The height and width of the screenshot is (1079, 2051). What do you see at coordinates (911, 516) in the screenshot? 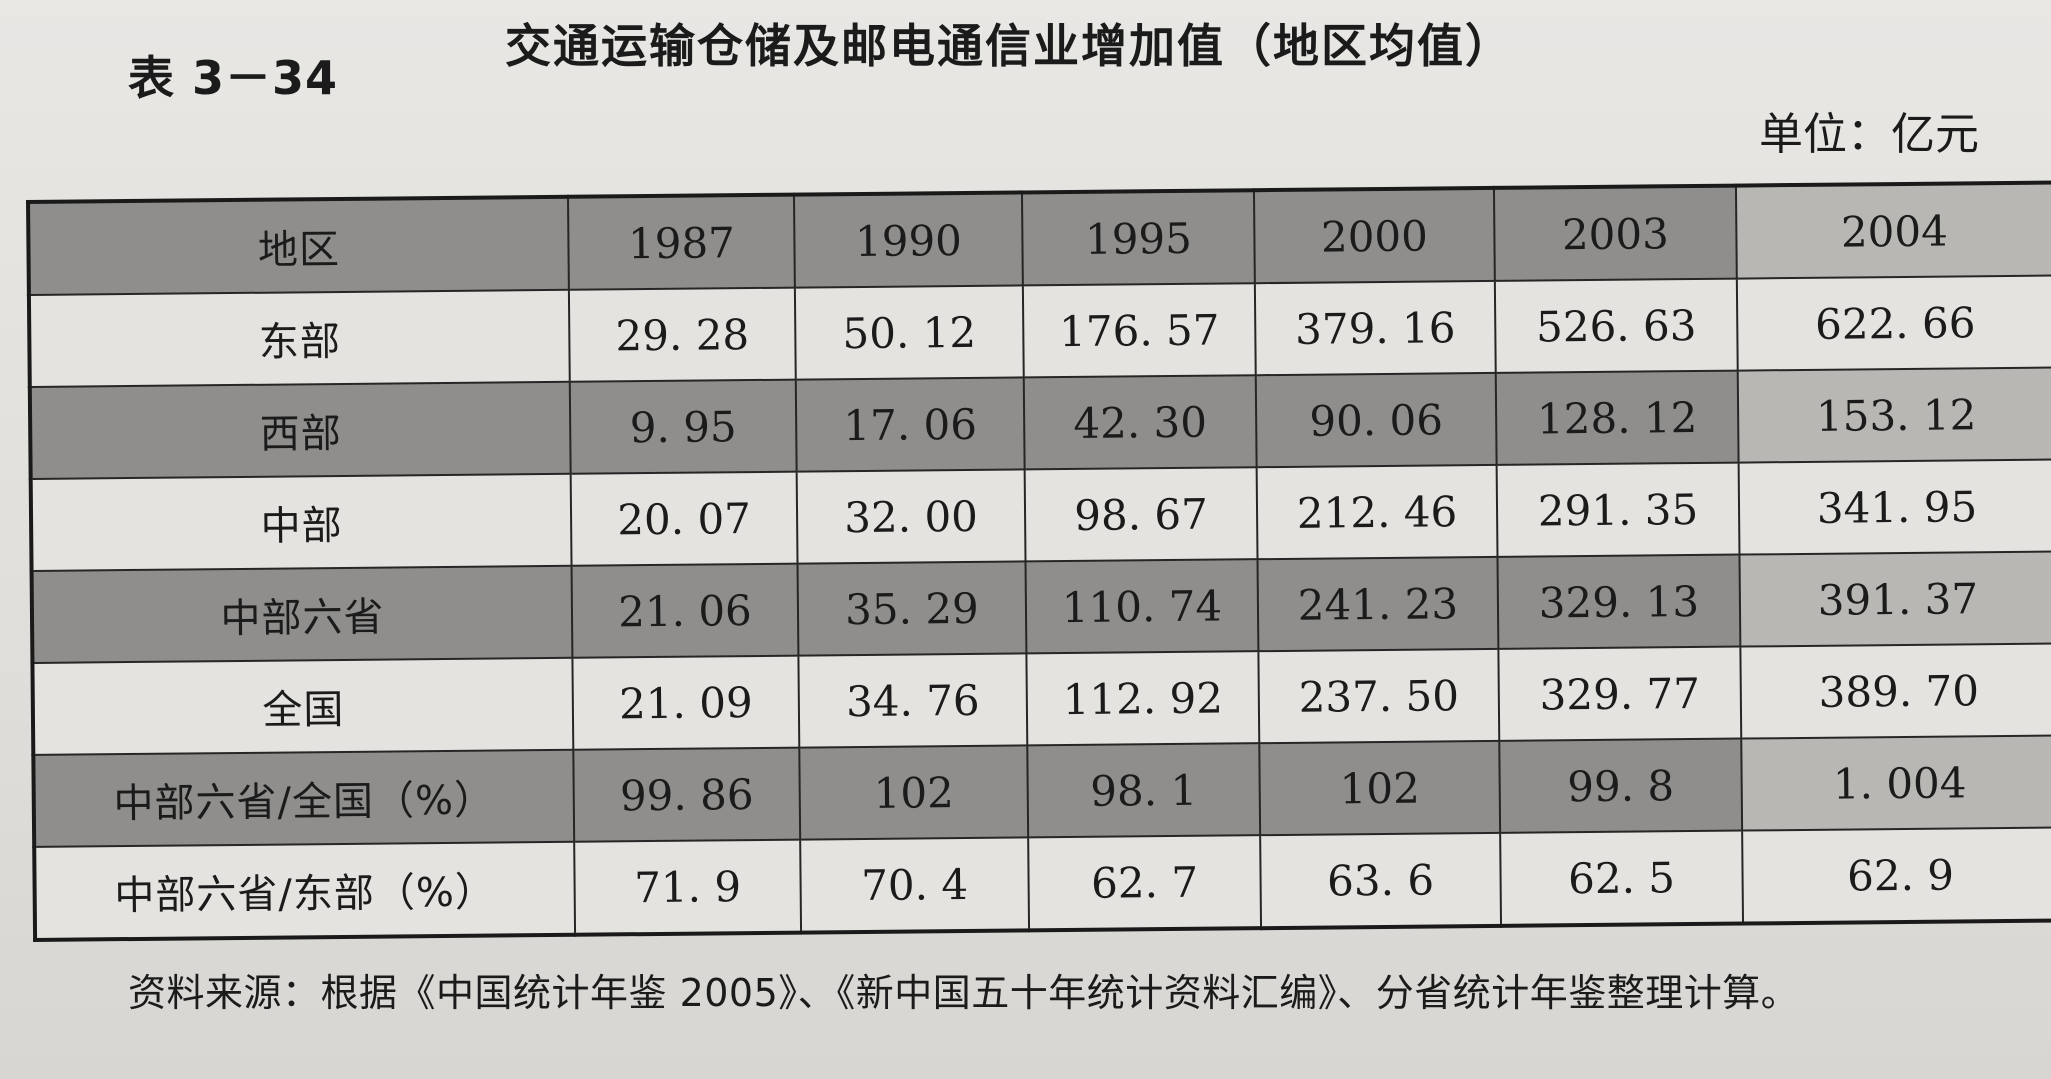
I see `table-cell: 32. 00` at bounding box center [911, 516].